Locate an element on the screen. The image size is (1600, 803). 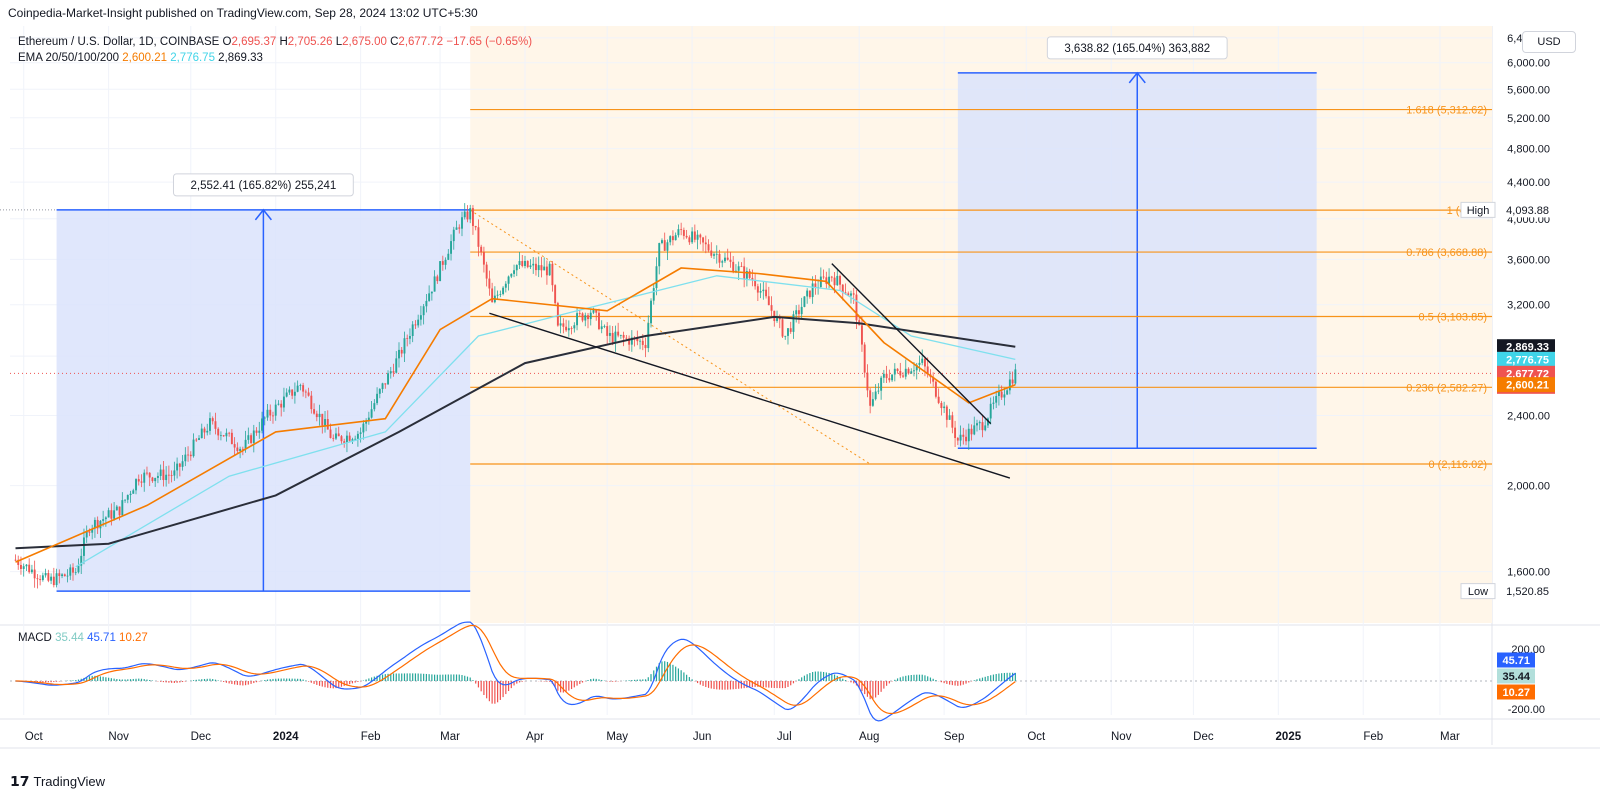
price-tag-text: 2,776.75 is located at coordinates (1527, 360).